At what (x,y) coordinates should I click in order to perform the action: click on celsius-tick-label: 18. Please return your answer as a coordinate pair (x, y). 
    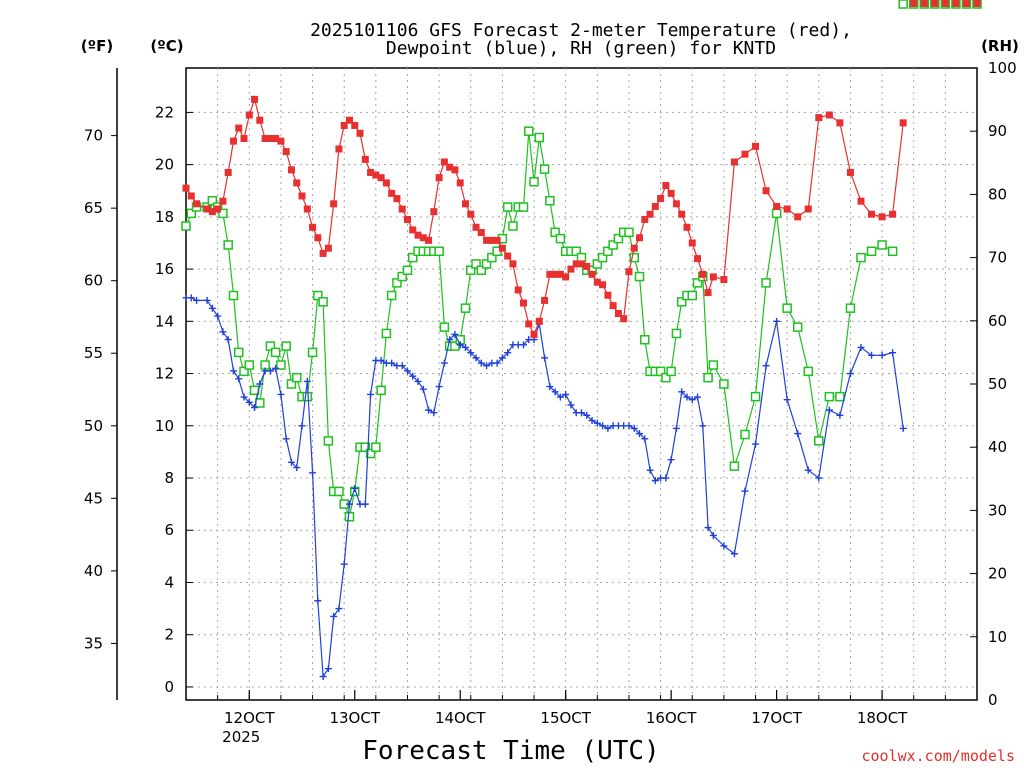
    Looking at the image, I should click on (164, 217).